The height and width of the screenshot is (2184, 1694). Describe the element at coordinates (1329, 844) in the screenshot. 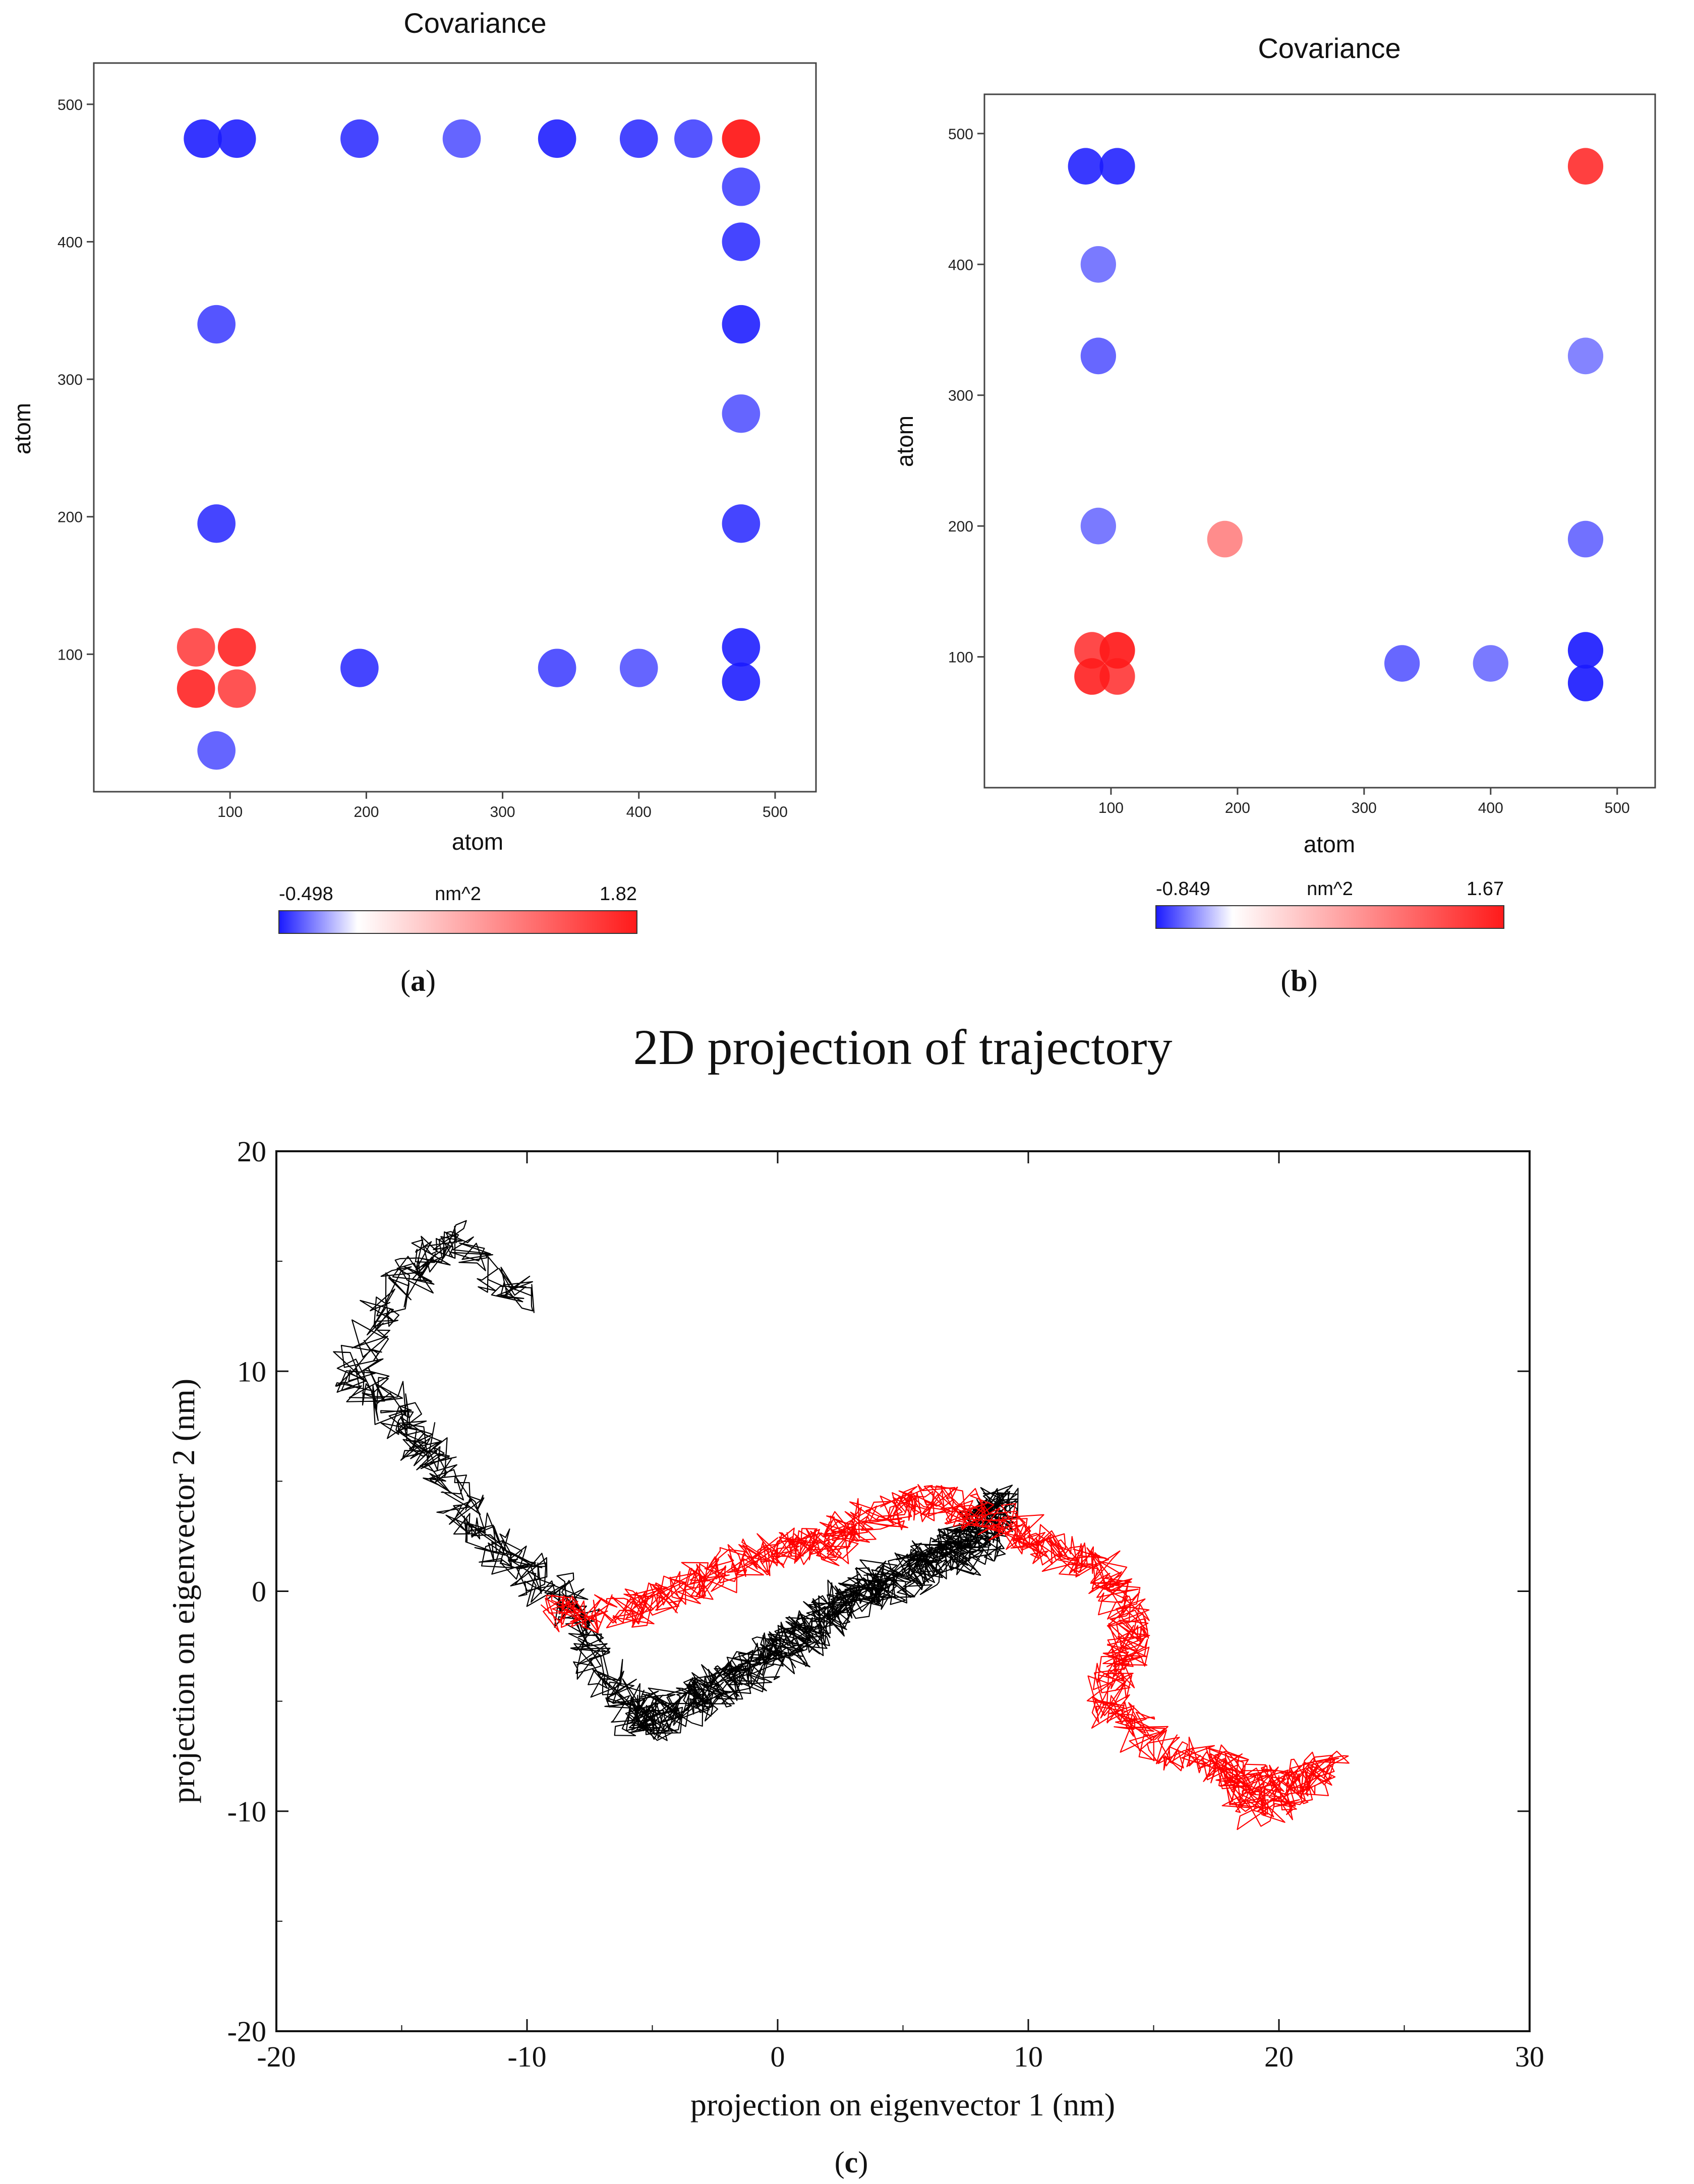

I see `panel-b-xlabel: atom` at that location.